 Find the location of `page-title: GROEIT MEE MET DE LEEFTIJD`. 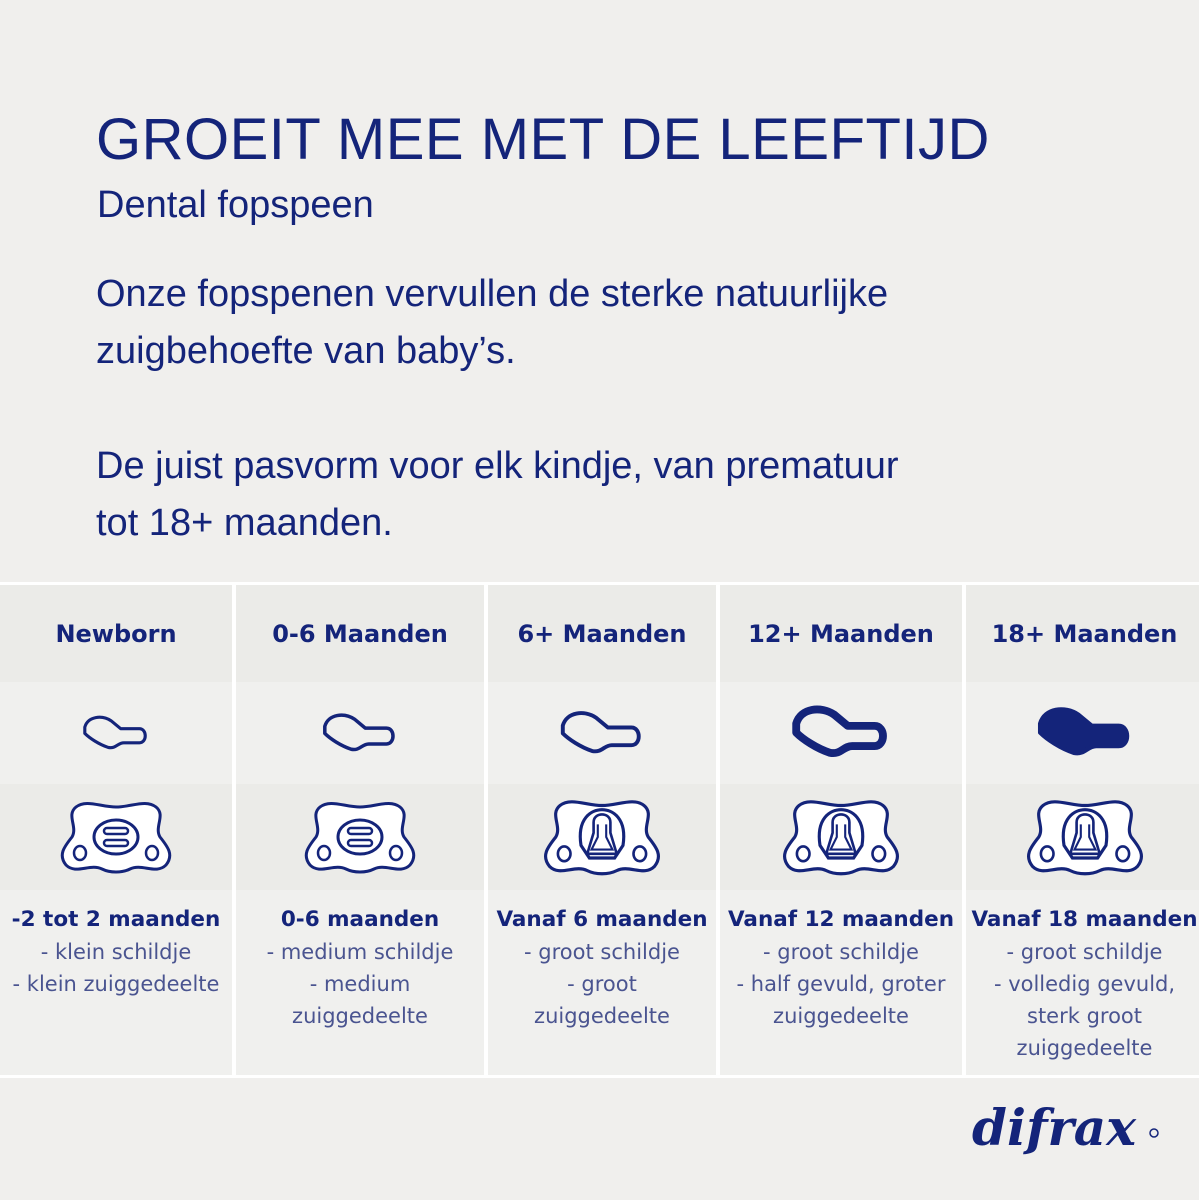

page-title: GROEIT MEE MET DE LEEFTIJD is located at coordinates (543, 139).